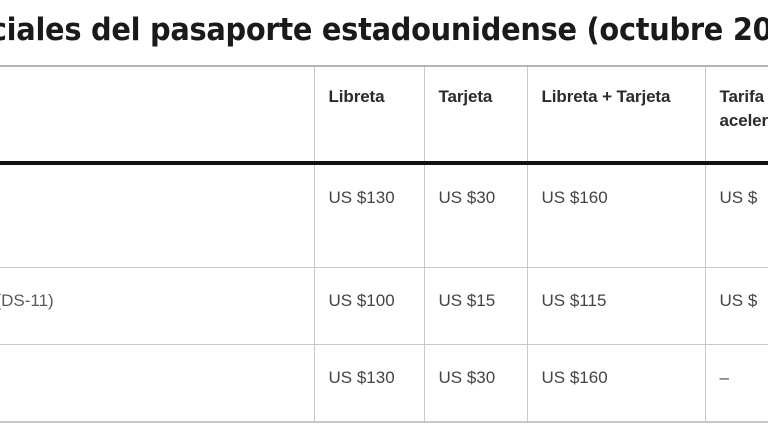 The height and width of the screenshot is (432, 768). Describe the element at coordinates (157, 306) in the screenshot. I see `row-label-minor: nores de 16 años) – (DS-11)` at that location.